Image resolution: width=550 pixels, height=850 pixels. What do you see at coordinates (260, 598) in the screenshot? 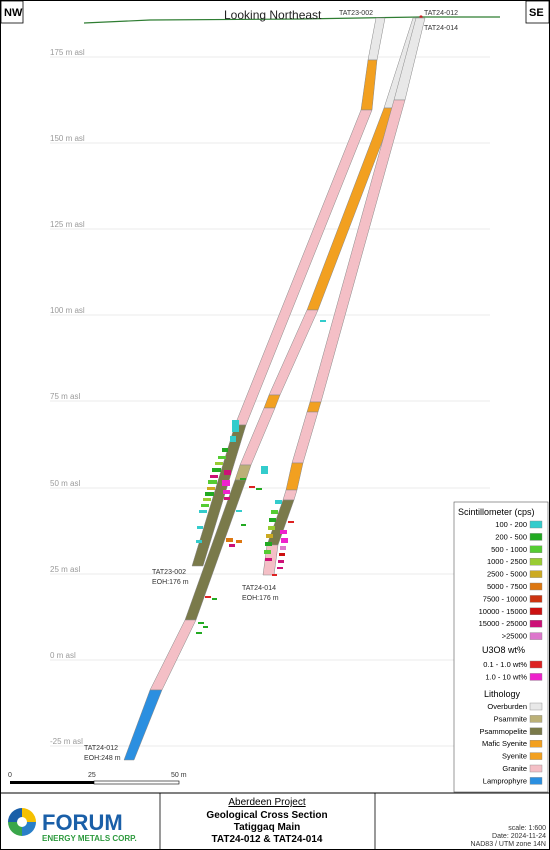
I see `eoh-depth: EOH:176 m` at bounding box center [260, 598].